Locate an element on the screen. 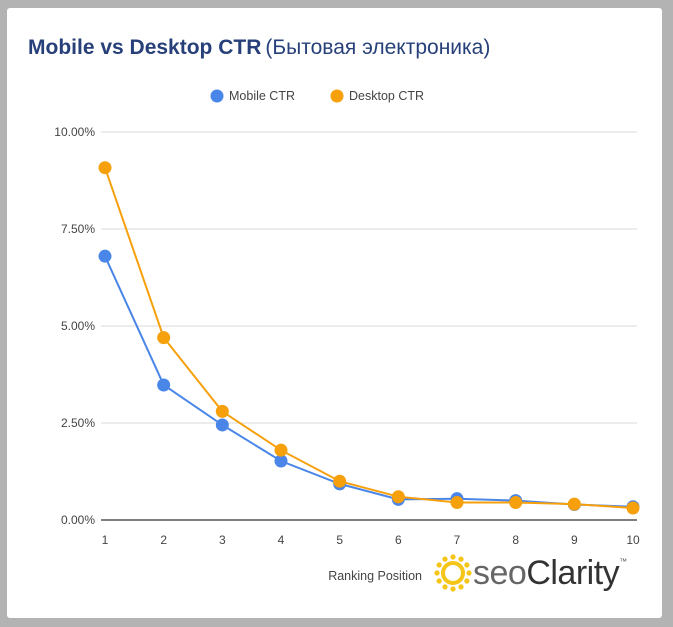 This screenshot has height=627, width=673. chart-title-main: Mobile vs Desktop CTR is located at coordinates (145, 47).